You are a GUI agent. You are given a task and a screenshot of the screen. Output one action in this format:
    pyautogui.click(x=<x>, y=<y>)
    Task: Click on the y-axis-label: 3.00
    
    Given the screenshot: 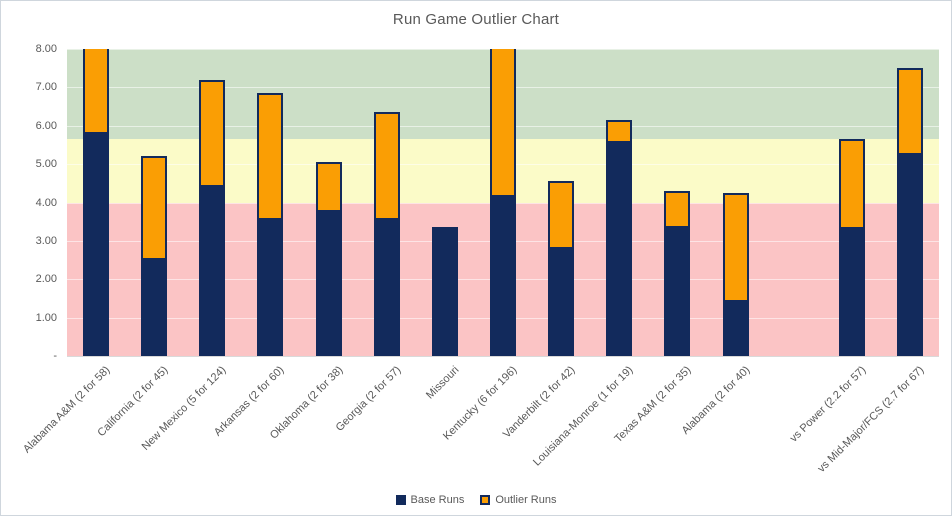 What is the action you would take?
    pyautogui.click(x=46, y=240)
    